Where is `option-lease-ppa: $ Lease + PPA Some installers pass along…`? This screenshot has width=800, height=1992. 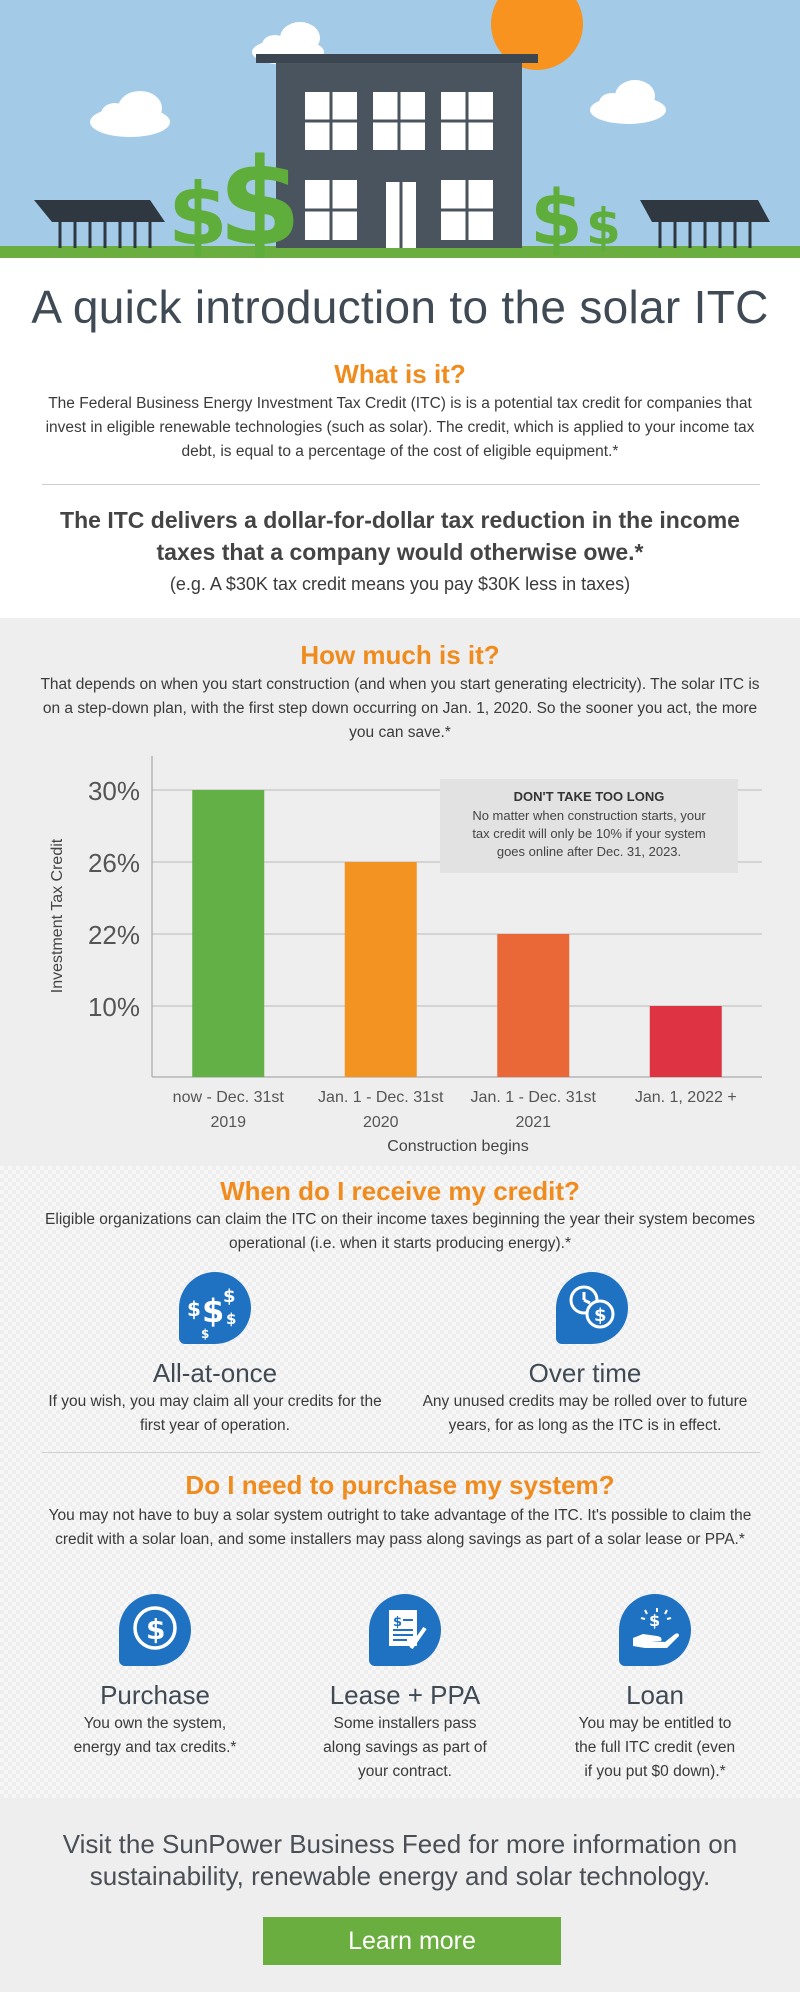 option-lease-ppa: $ Lease + PPA Some installers pass along… is located at coordinates (405, 1692).